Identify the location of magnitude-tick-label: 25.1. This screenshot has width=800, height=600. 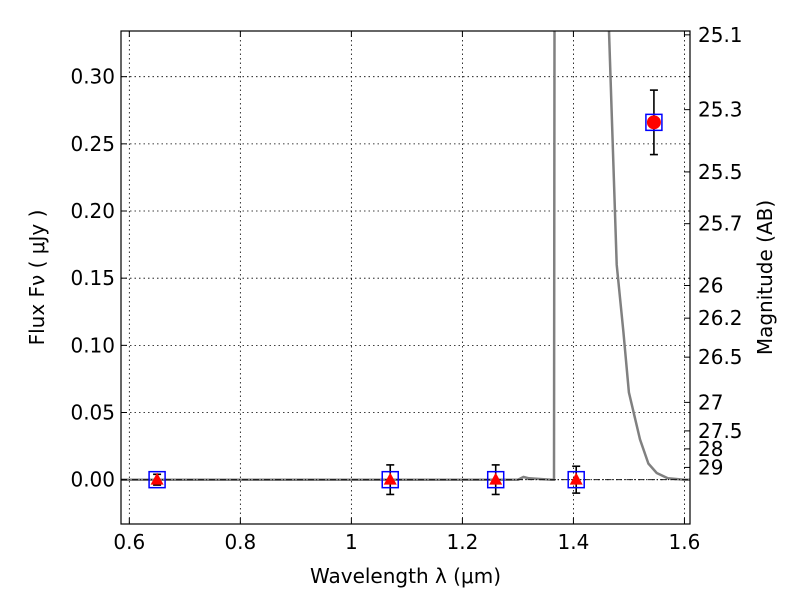
(720, 35).